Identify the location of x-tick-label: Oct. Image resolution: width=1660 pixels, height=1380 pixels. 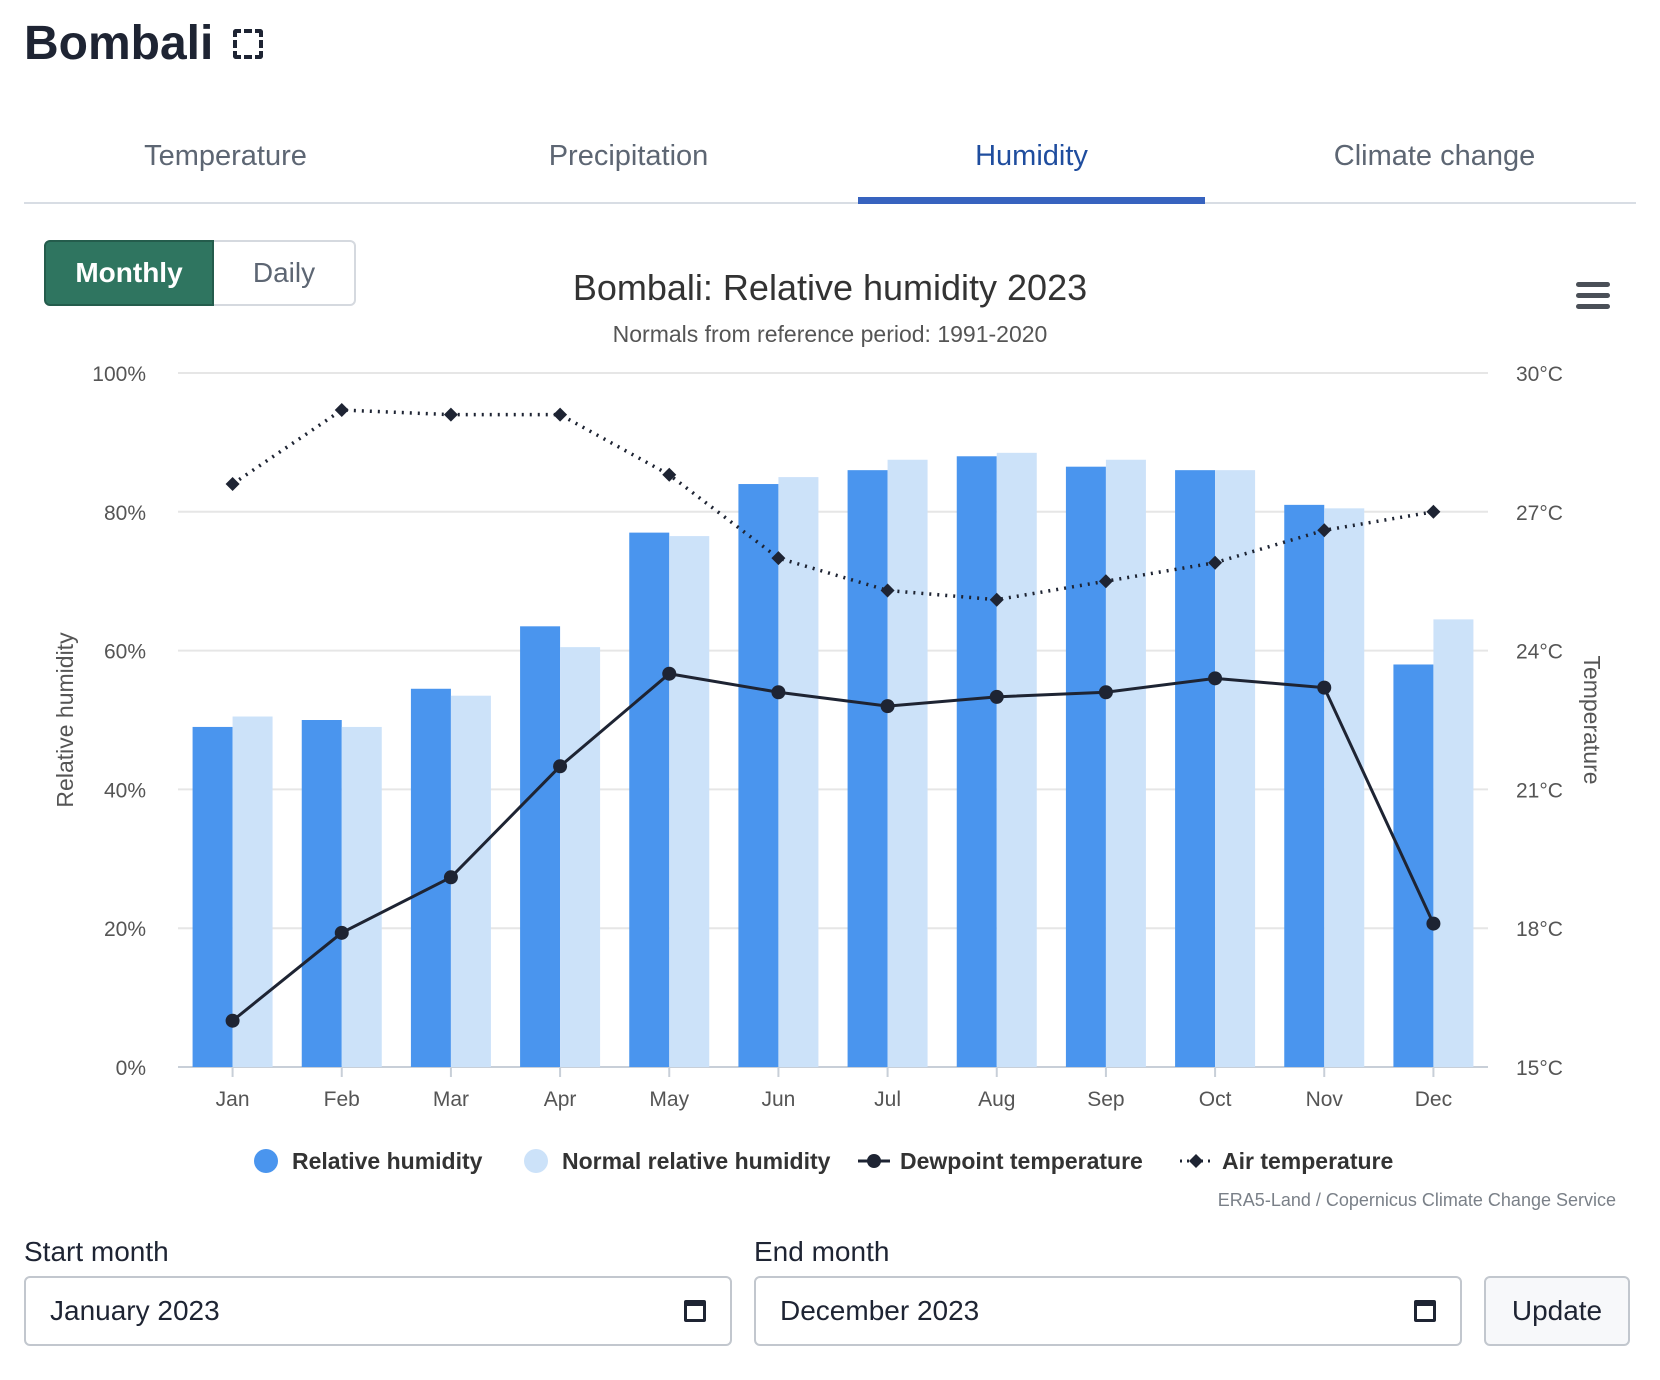
(1215, 1099).